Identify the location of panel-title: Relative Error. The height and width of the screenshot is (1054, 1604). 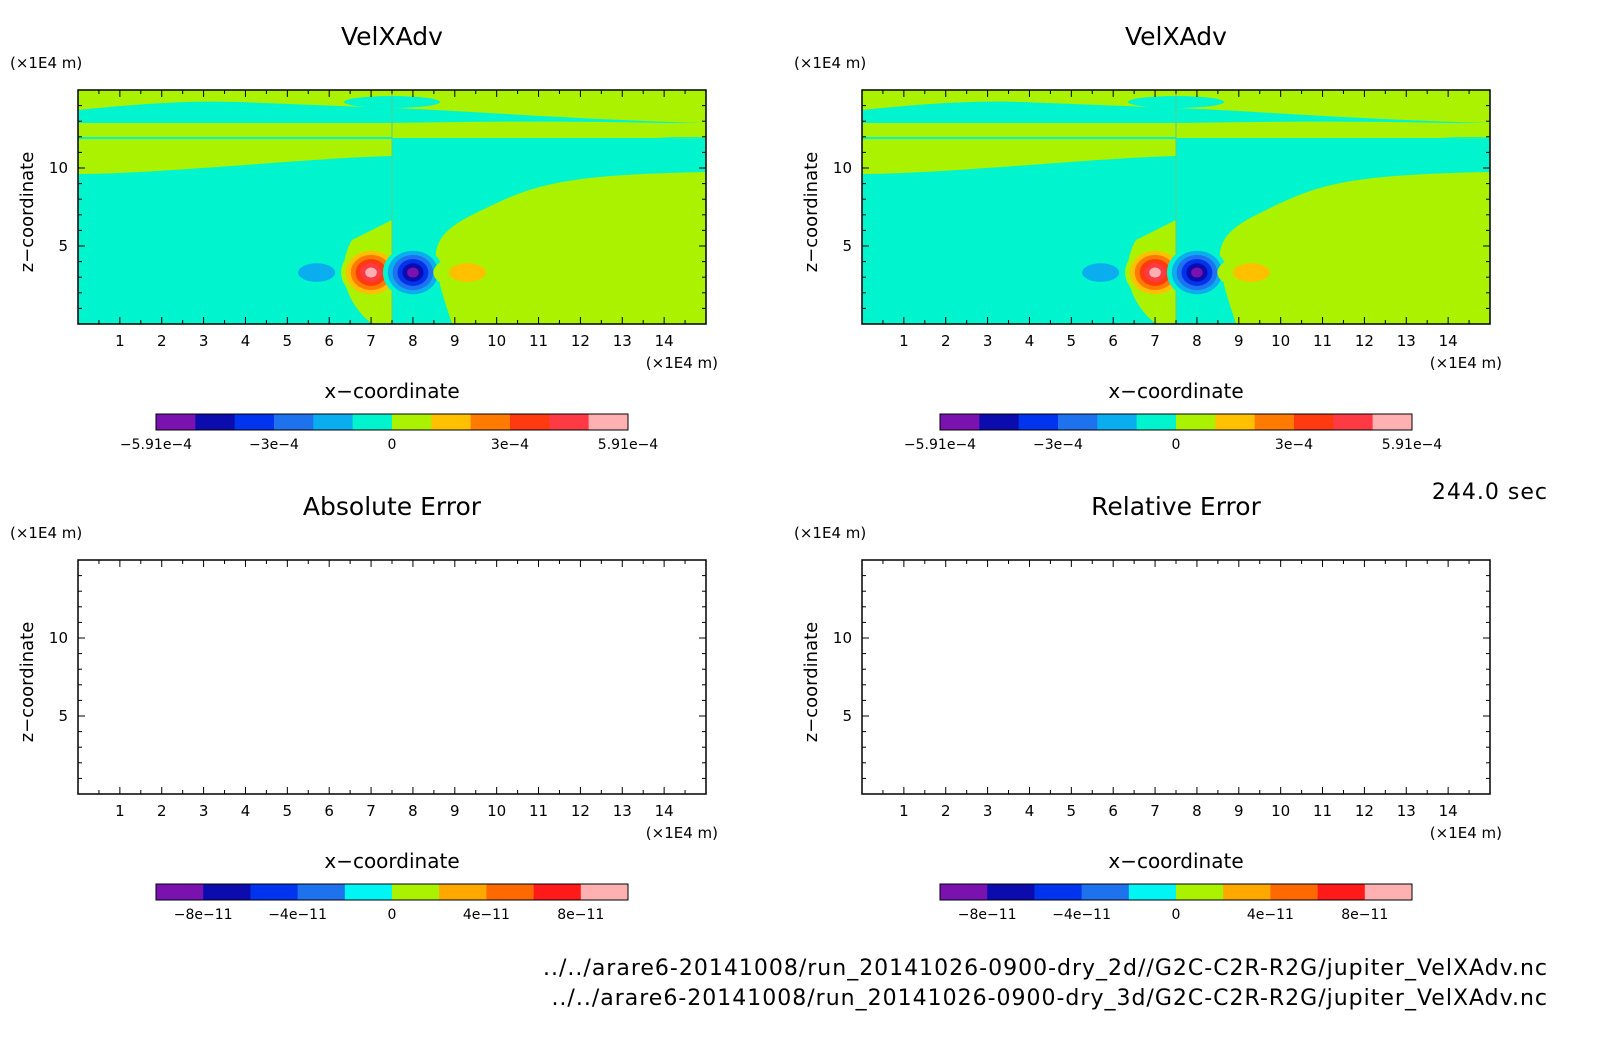
(1176, 506).